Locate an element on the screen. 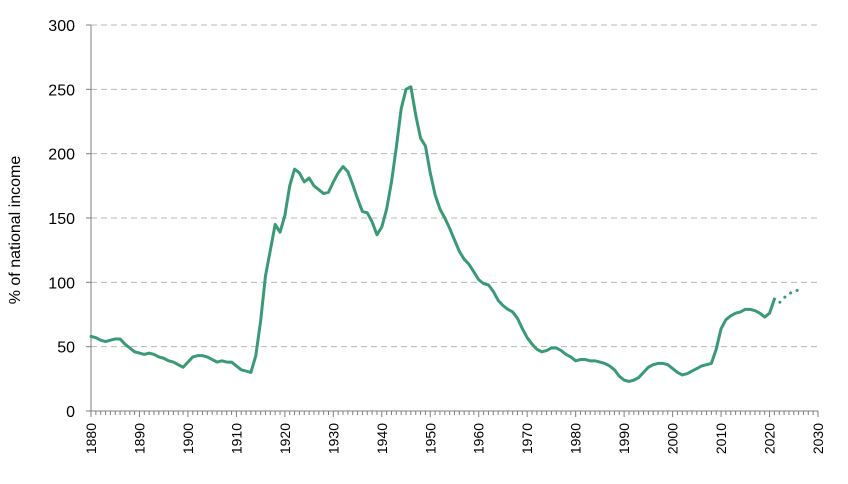 The image size is (848, 484). x-tick-label-1910: 1910 is located at coordinates (236, 438).